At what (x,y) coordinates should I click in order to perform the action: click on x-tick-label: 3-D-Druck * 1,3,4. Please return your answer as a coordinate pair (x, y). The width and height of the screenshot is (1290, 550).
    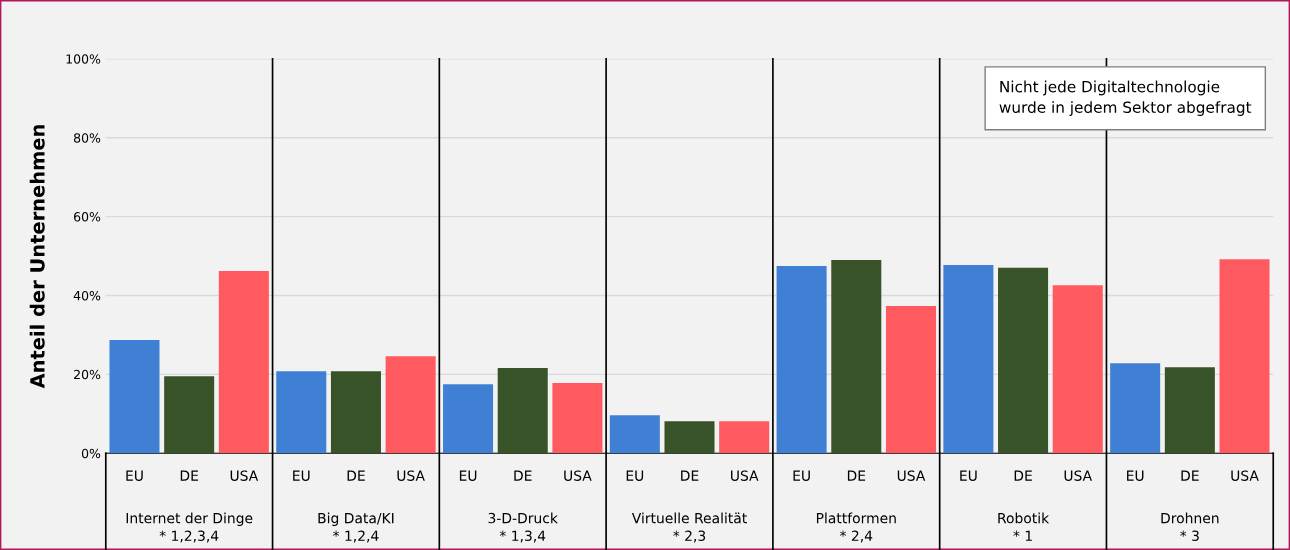
    Looking at the image, I should click on (523, 527).